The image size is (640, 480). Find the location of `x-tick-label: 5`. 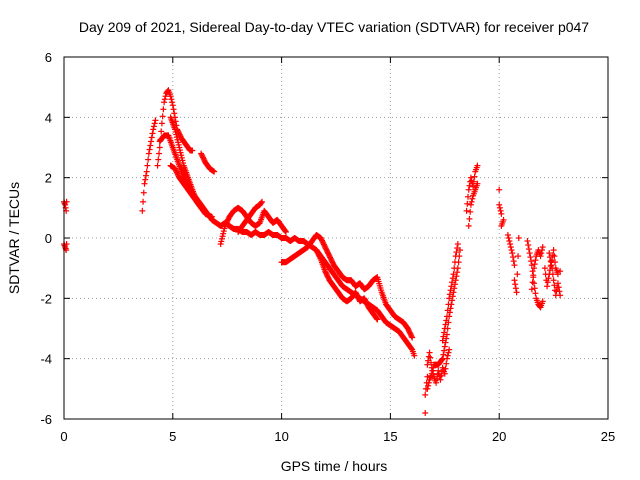

x-tick-label: 5 is located at coordinates (172, 436).